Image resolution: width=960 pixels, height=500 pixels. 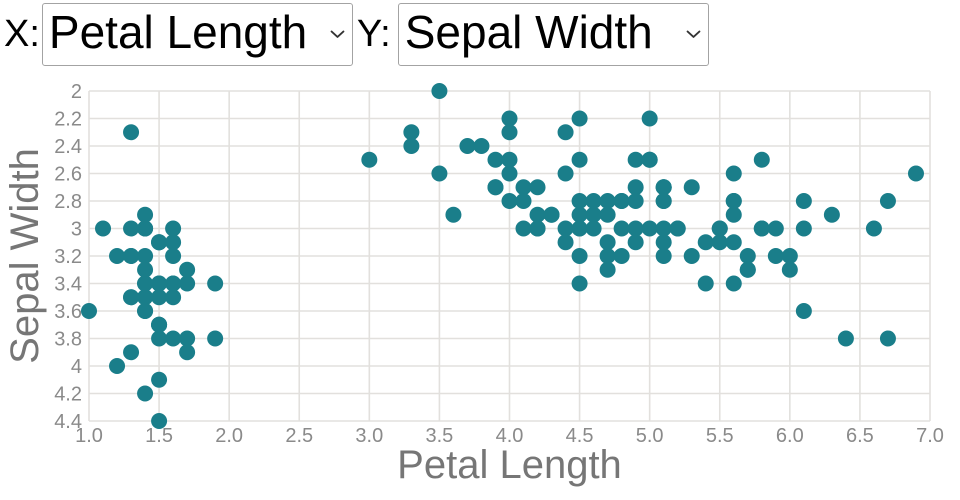 What do you see at coordinates (68, 340) in the screenshot?
I see `y-tick-label: 3.8` at bounding box center [68, 340].